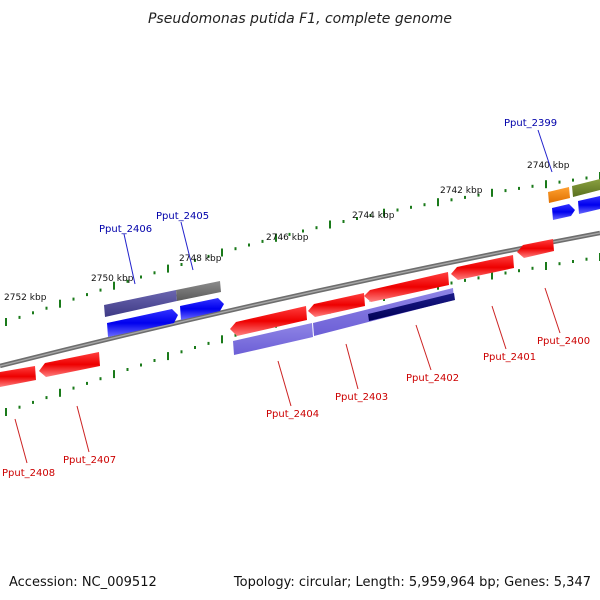 Image resolution: width=600 pixels, height=600 pixels. I want to click on gene-label-pput-2406: Pput_2406, so click(125, 229).